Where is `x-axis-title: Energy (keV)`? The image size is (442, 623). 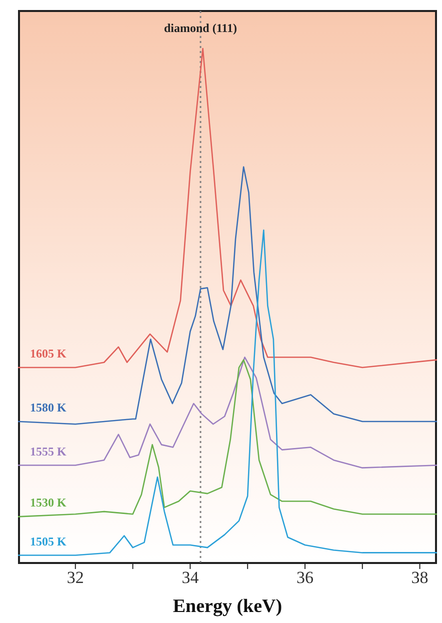 x-axis-title: Energy (keV) is located at coordinates (227, 606).